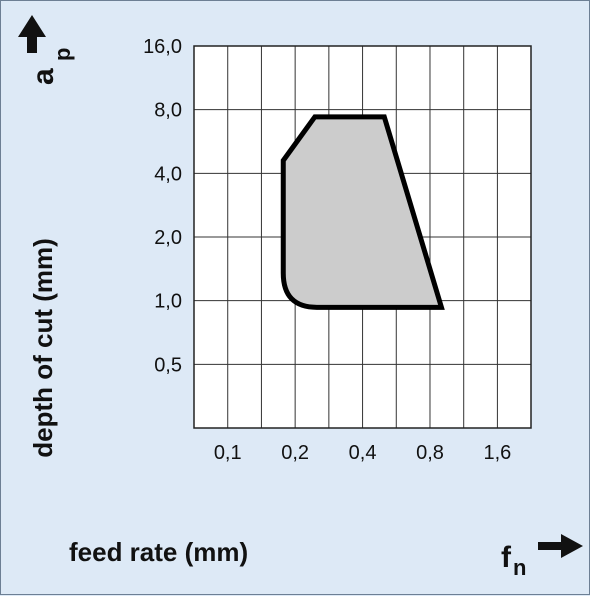 This screenshot has width=590, height=596. What do you see at coordinates (430, 453) in the screenshot?
I see `x-tick-label: 0,8` at bounding box center [430, 453].